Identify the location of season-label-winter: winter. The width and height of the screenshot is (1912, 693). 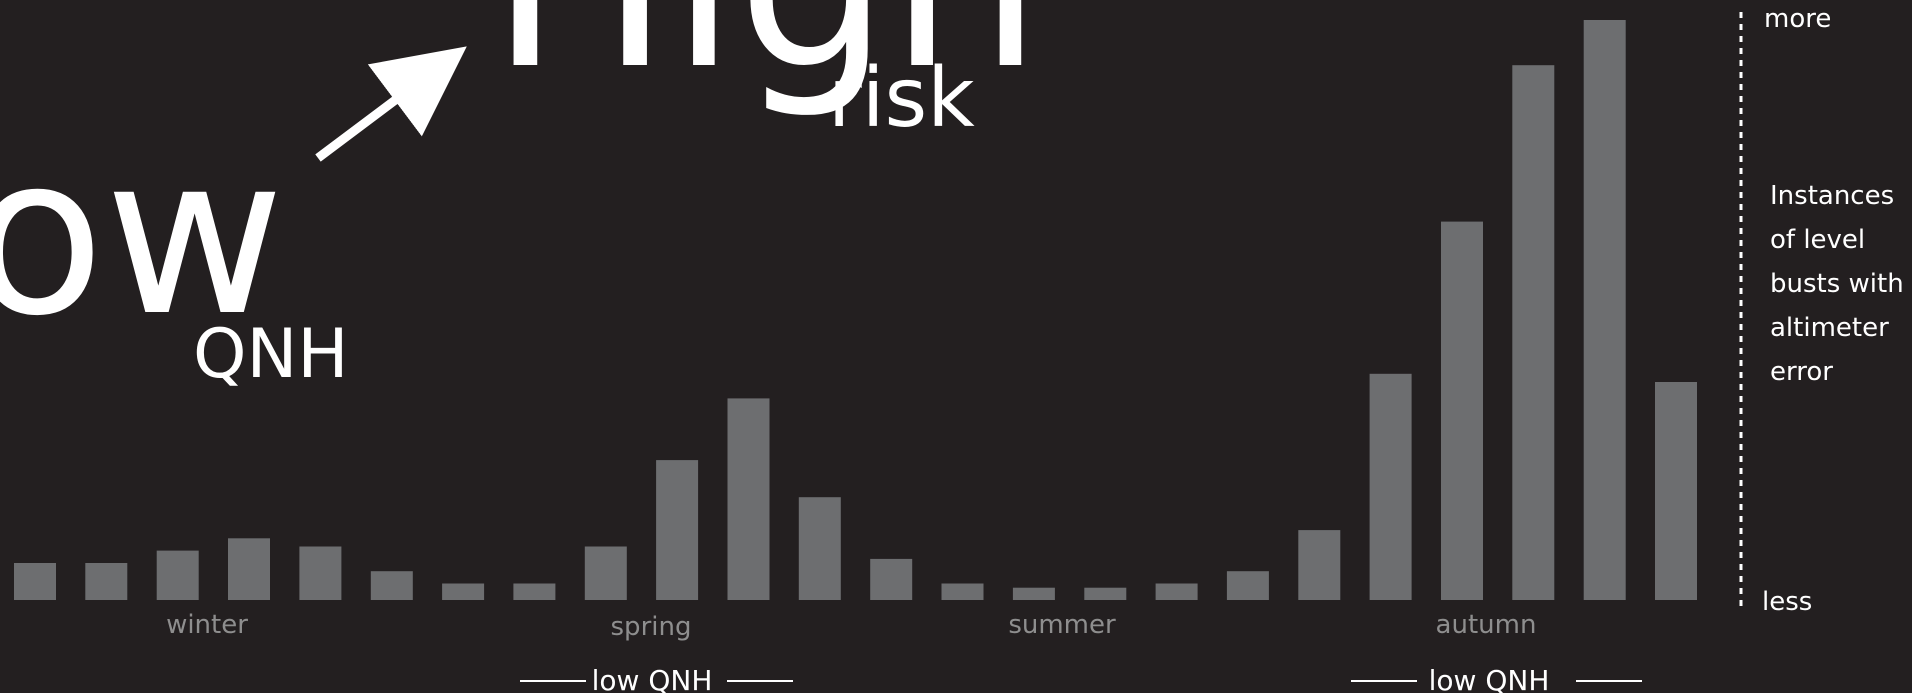
(207, 625).